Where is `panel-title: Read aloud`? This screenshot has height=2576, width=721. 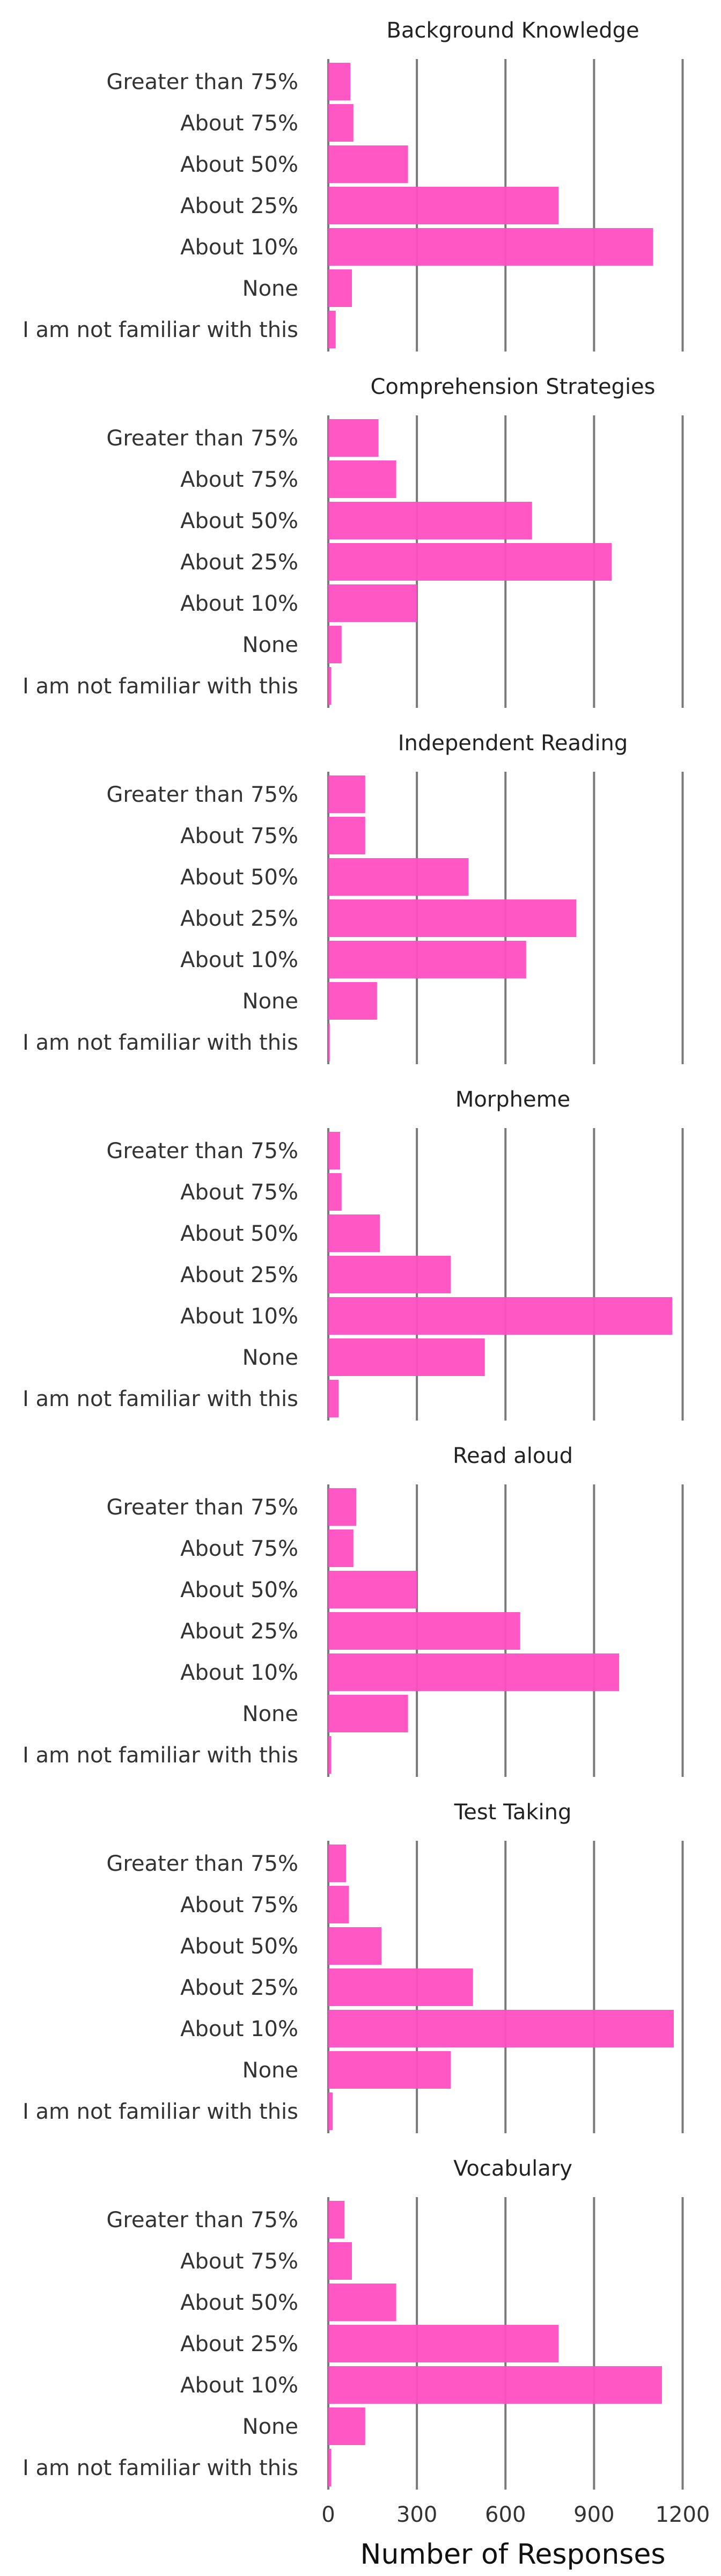 panel-title: Read aloud is located at coordinates (513, 1456).